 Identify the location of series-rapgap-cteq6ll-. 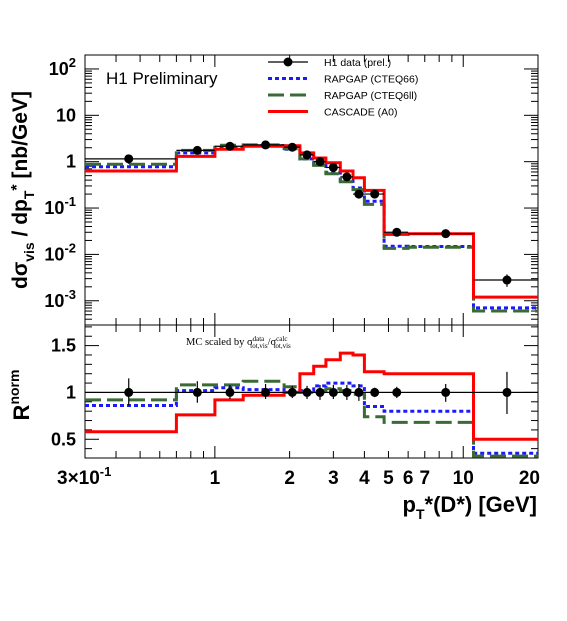
(311, 418).